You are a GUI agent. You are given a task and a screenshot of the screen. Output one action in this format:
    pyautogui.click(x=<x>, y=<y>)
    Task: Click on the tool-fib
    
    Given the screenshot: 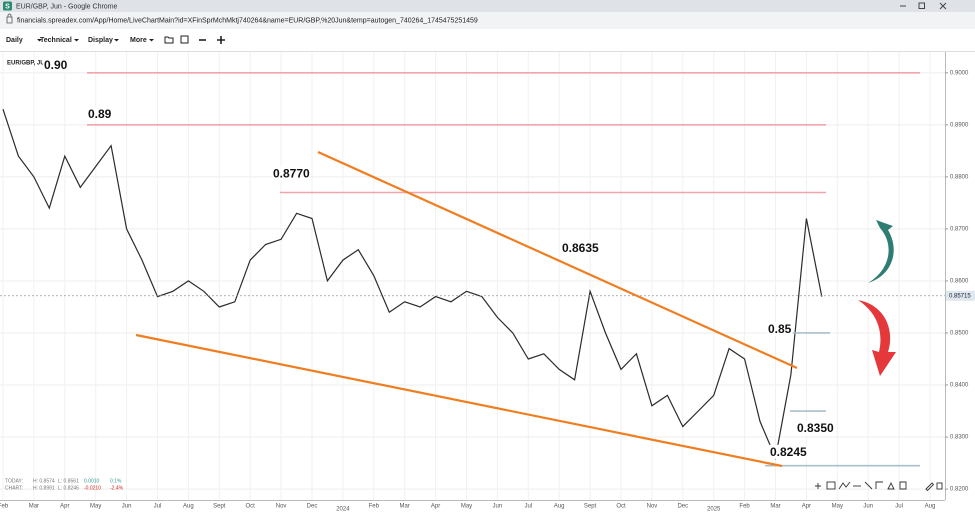 What is the action you would take?
    pyautogui.click(x=879, y=485)
    